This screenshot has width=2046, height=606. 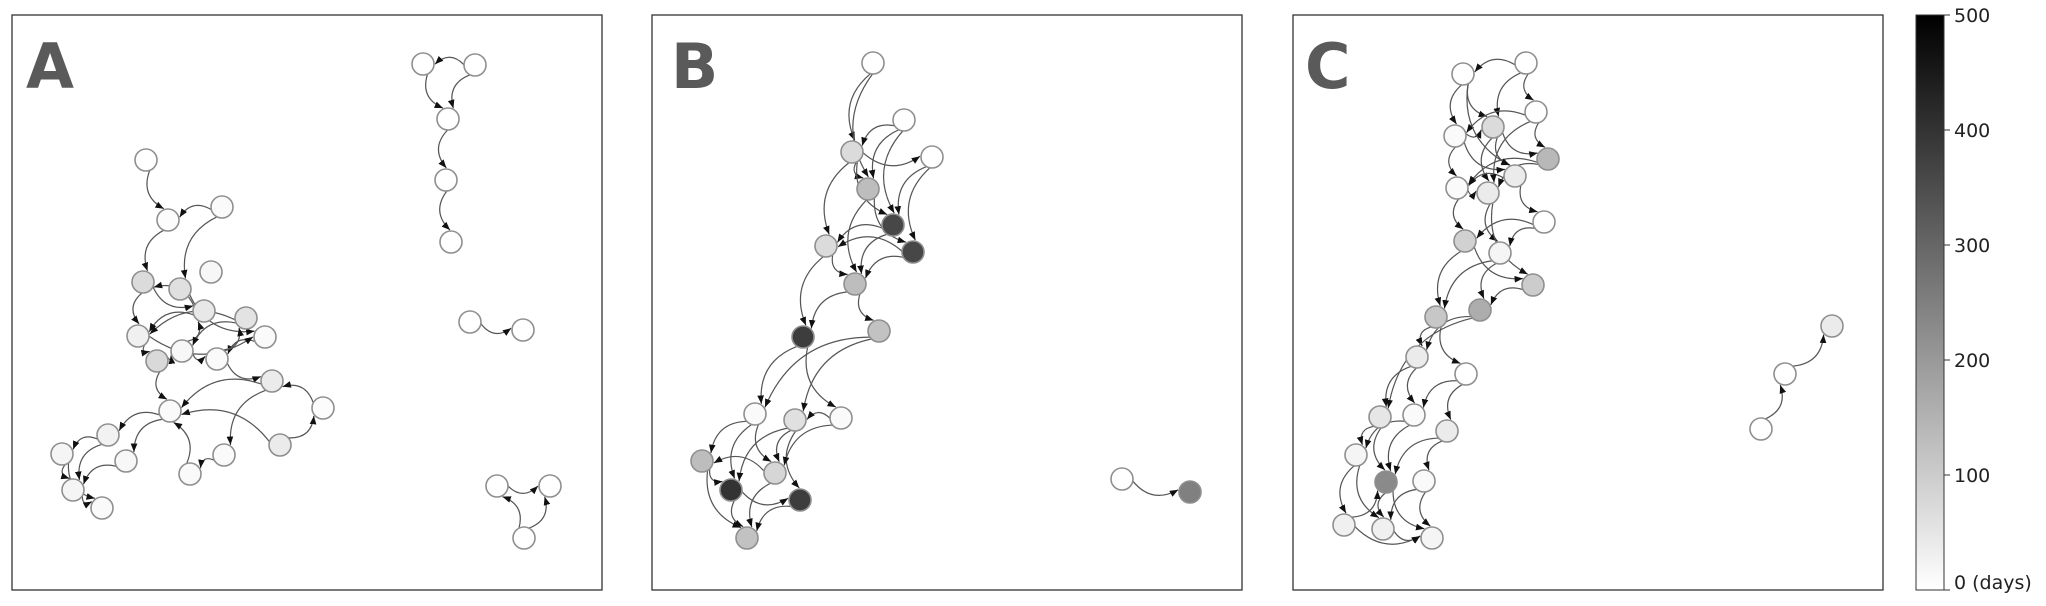 I want to click on node-b4, so click(x=852, y=152).